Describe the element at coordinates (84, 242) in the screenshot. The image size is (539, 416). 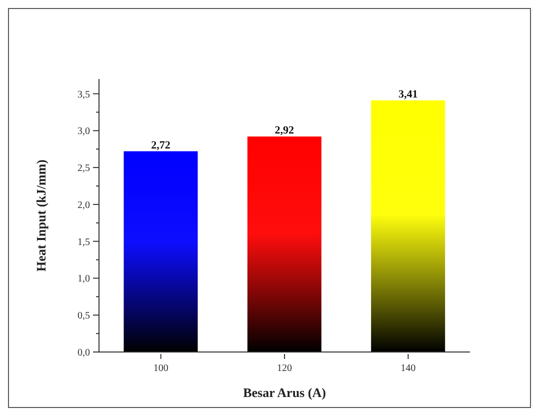
I see `y-tick-label: 1,5` at that location.